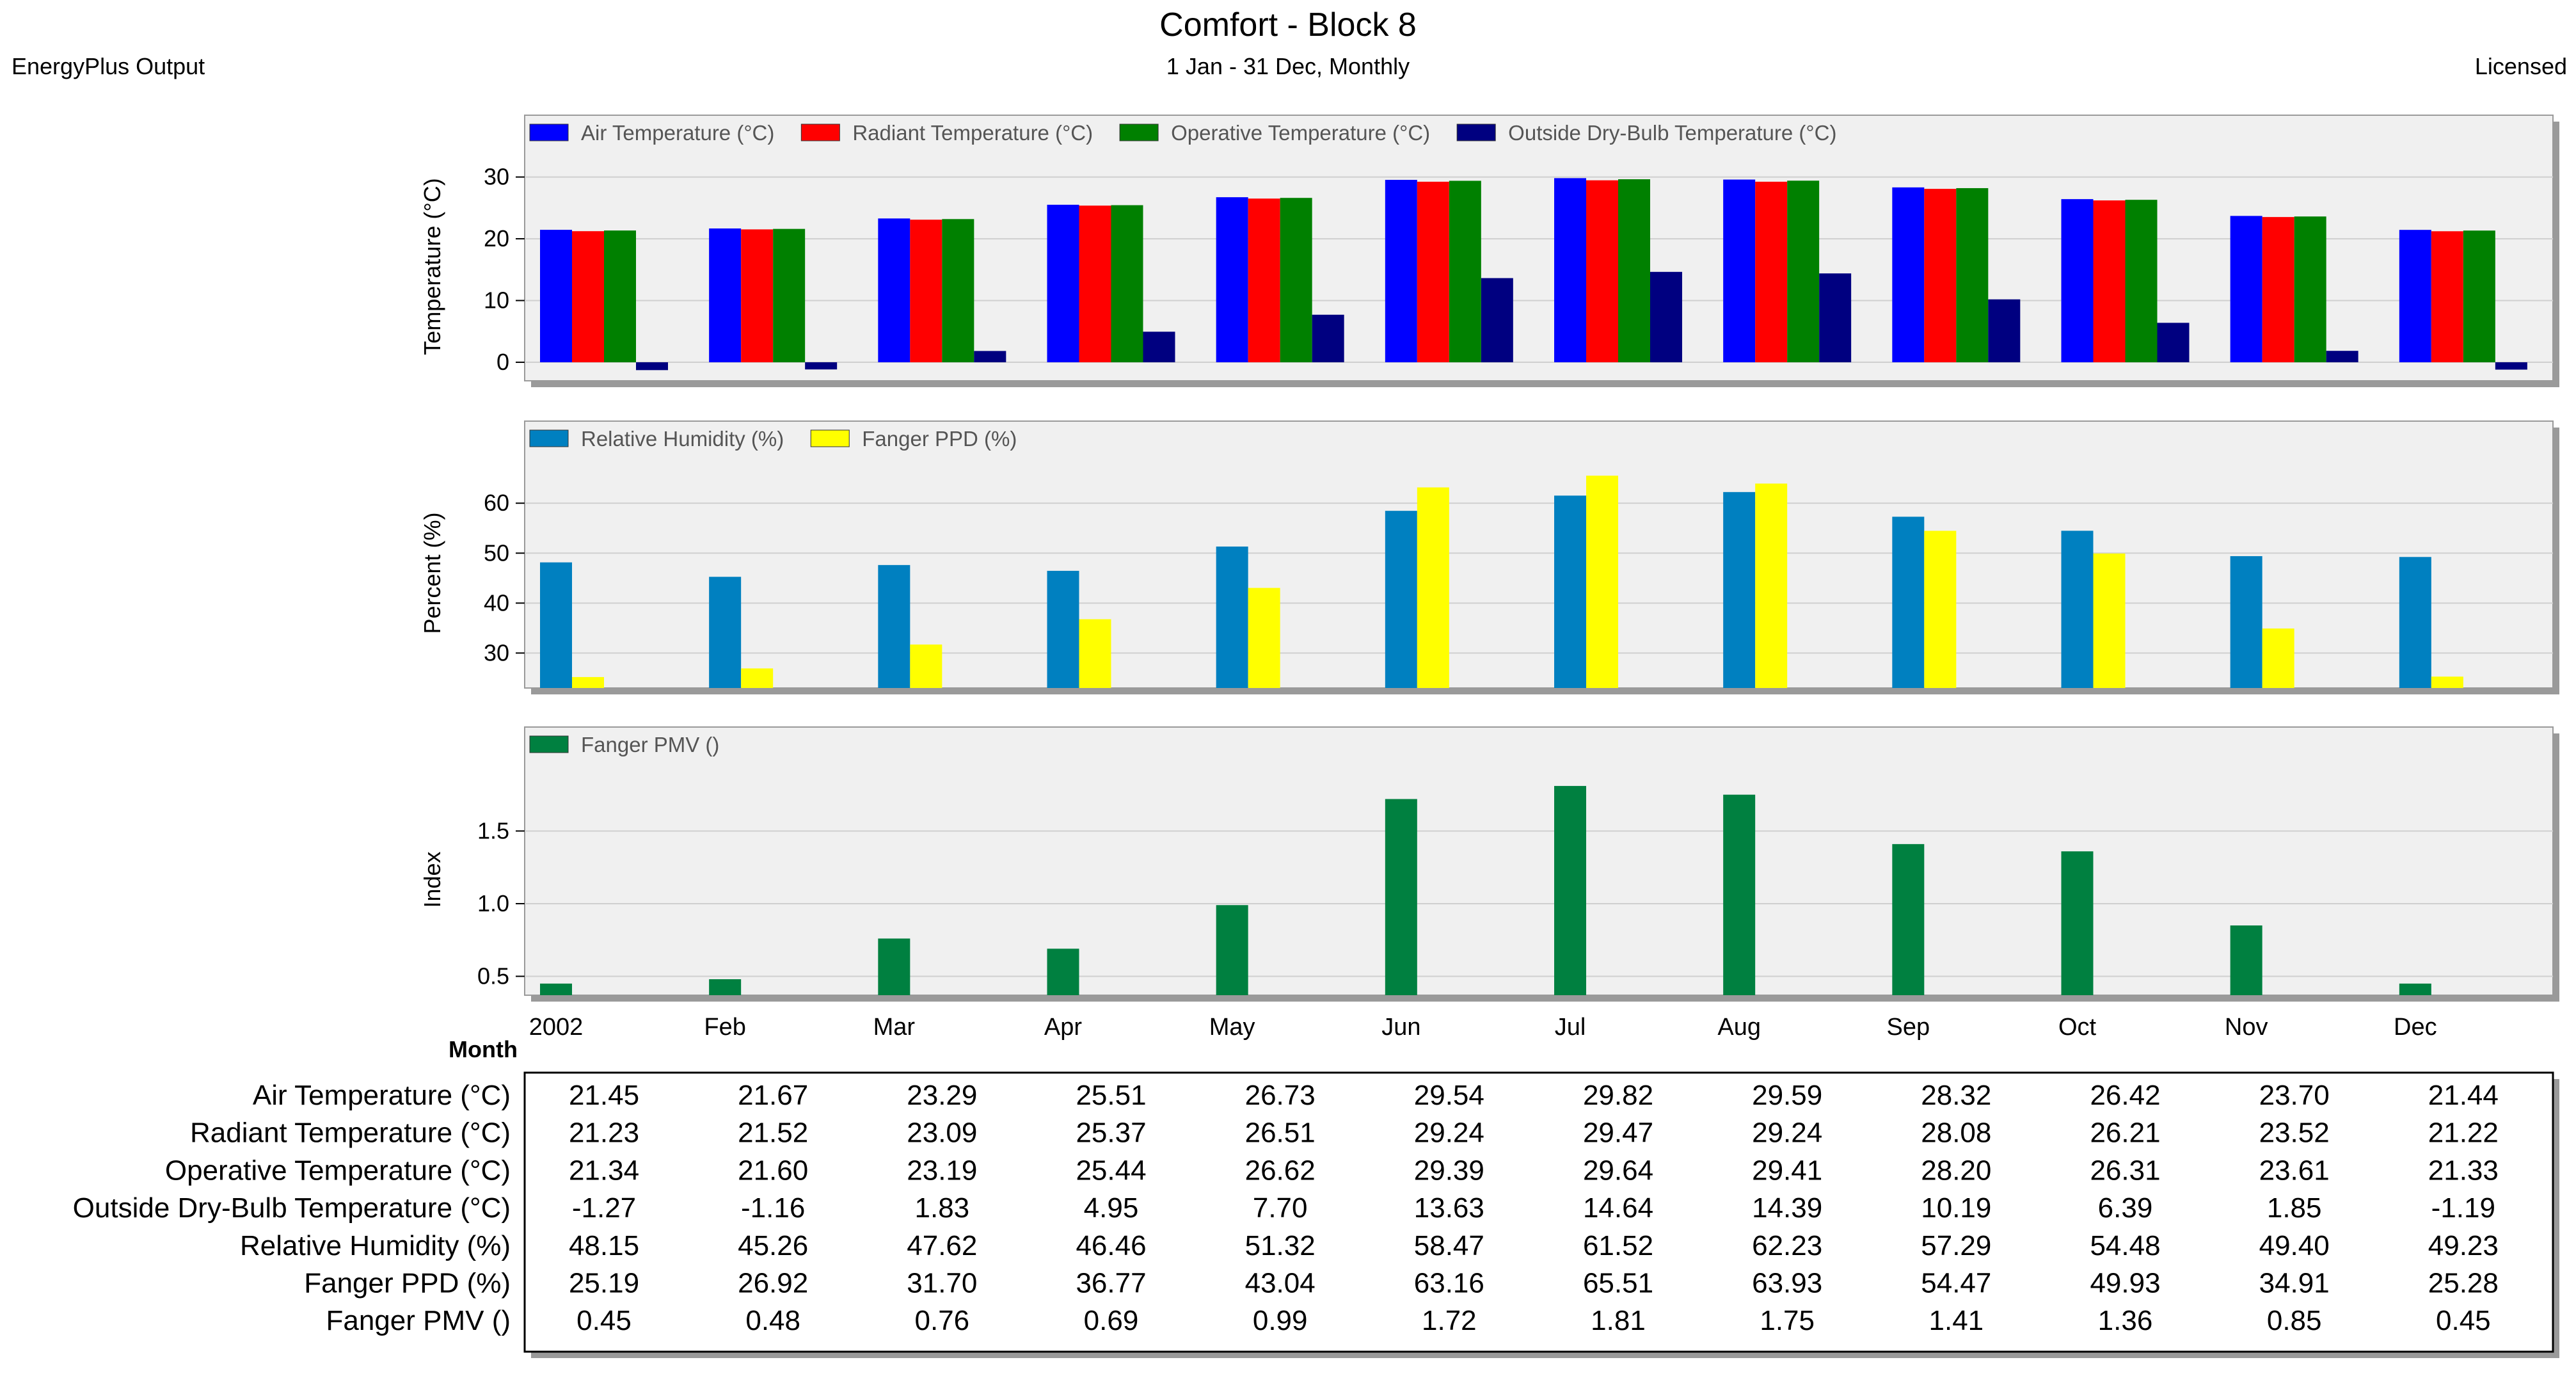 The image size is (2576, 1376). Describe the element at coordinates (604, 1170) in the screenshot. I see `table-cell: 21.34` at that location.